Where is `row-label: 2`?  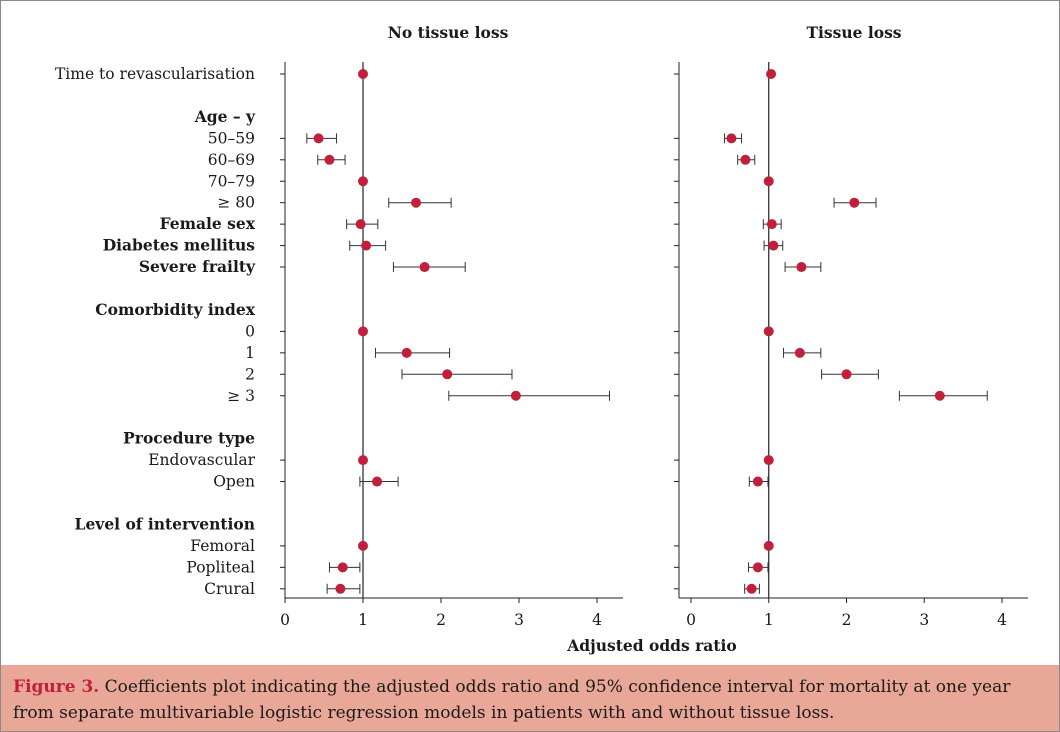
row-label: 2 is located at coordinates (250, 374).